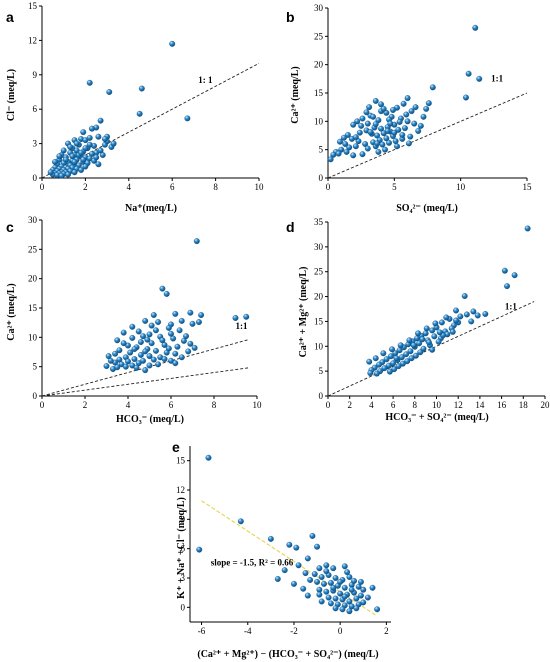 The image size is (550, 662). Describe the element at coordinates (319, 121) in the screenshot. I see `y-tick-label-b: 10` at that location.